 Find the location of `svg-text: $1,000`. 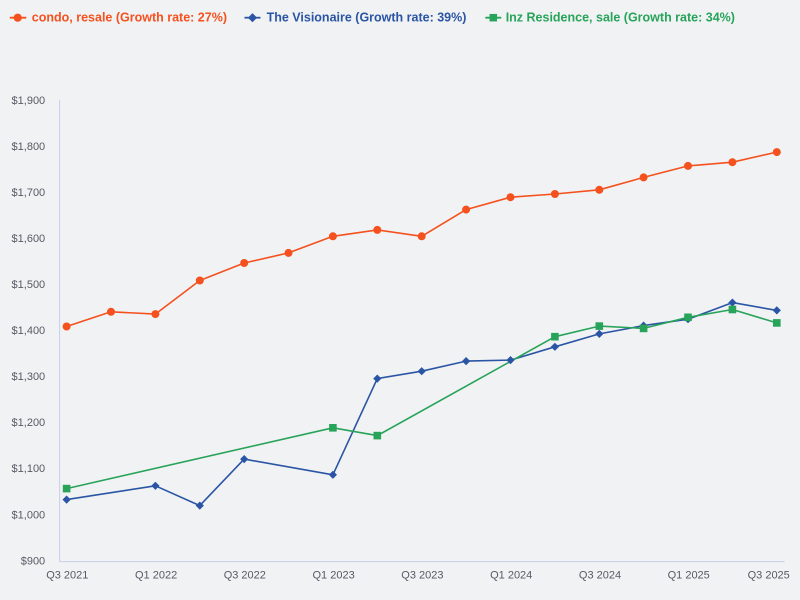

svg-text: $1,000 is located at coordinates (29, 515).